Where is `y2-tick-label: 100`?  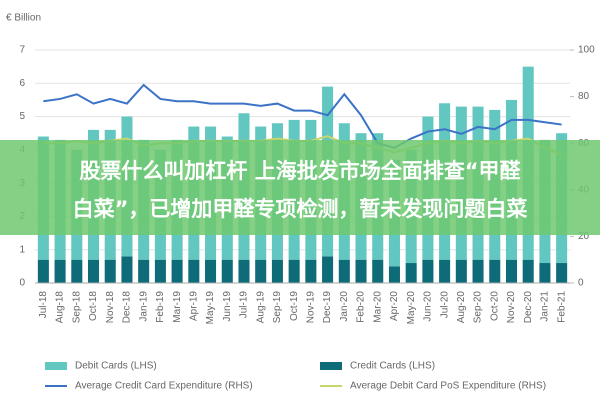 y2-tick-label: 100 is located at coordinates (586, 50).